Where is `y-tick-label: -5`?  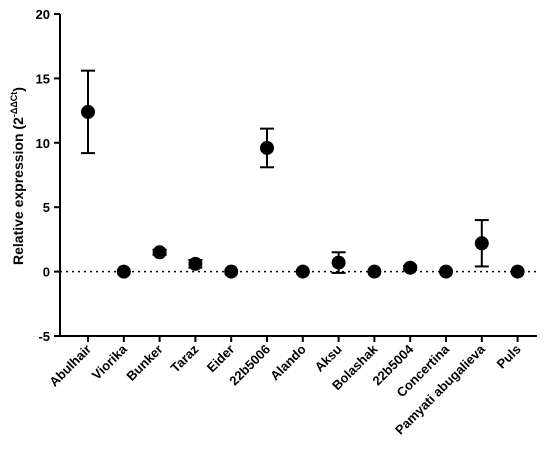
y-tick-label: -5 is located at coordinates (44, 336).